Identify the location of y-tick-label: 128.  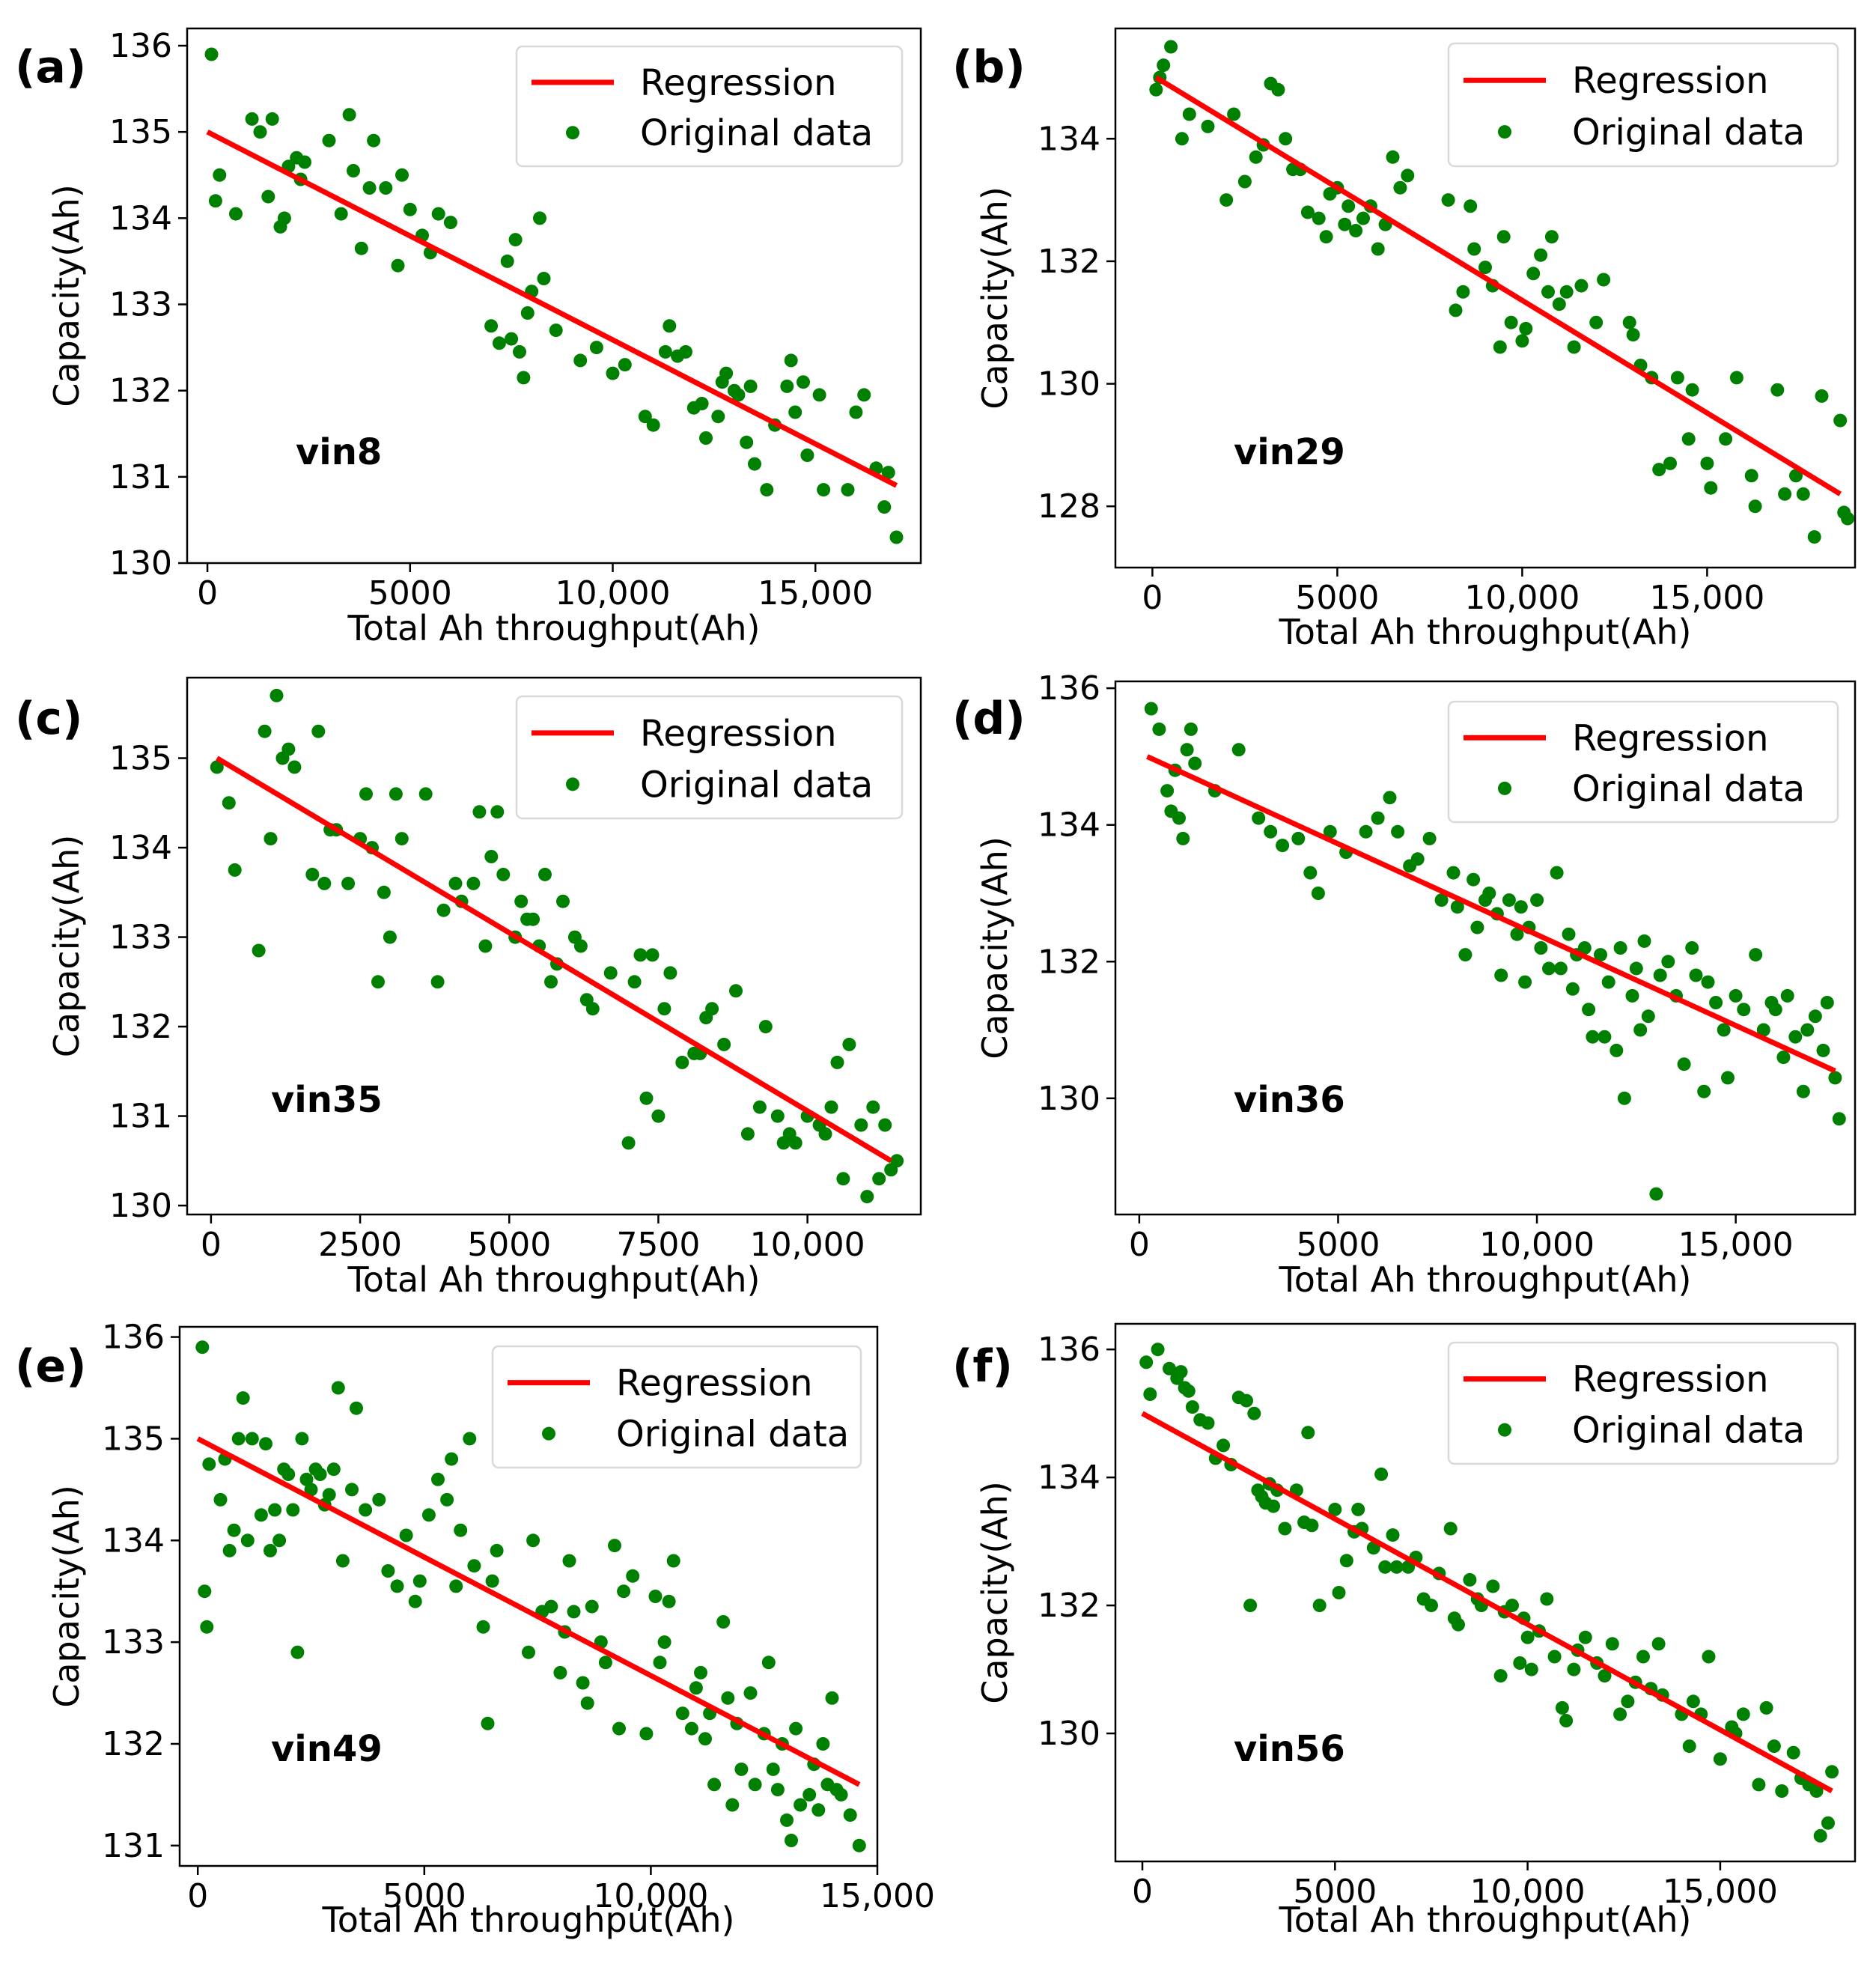
(1069, 506).